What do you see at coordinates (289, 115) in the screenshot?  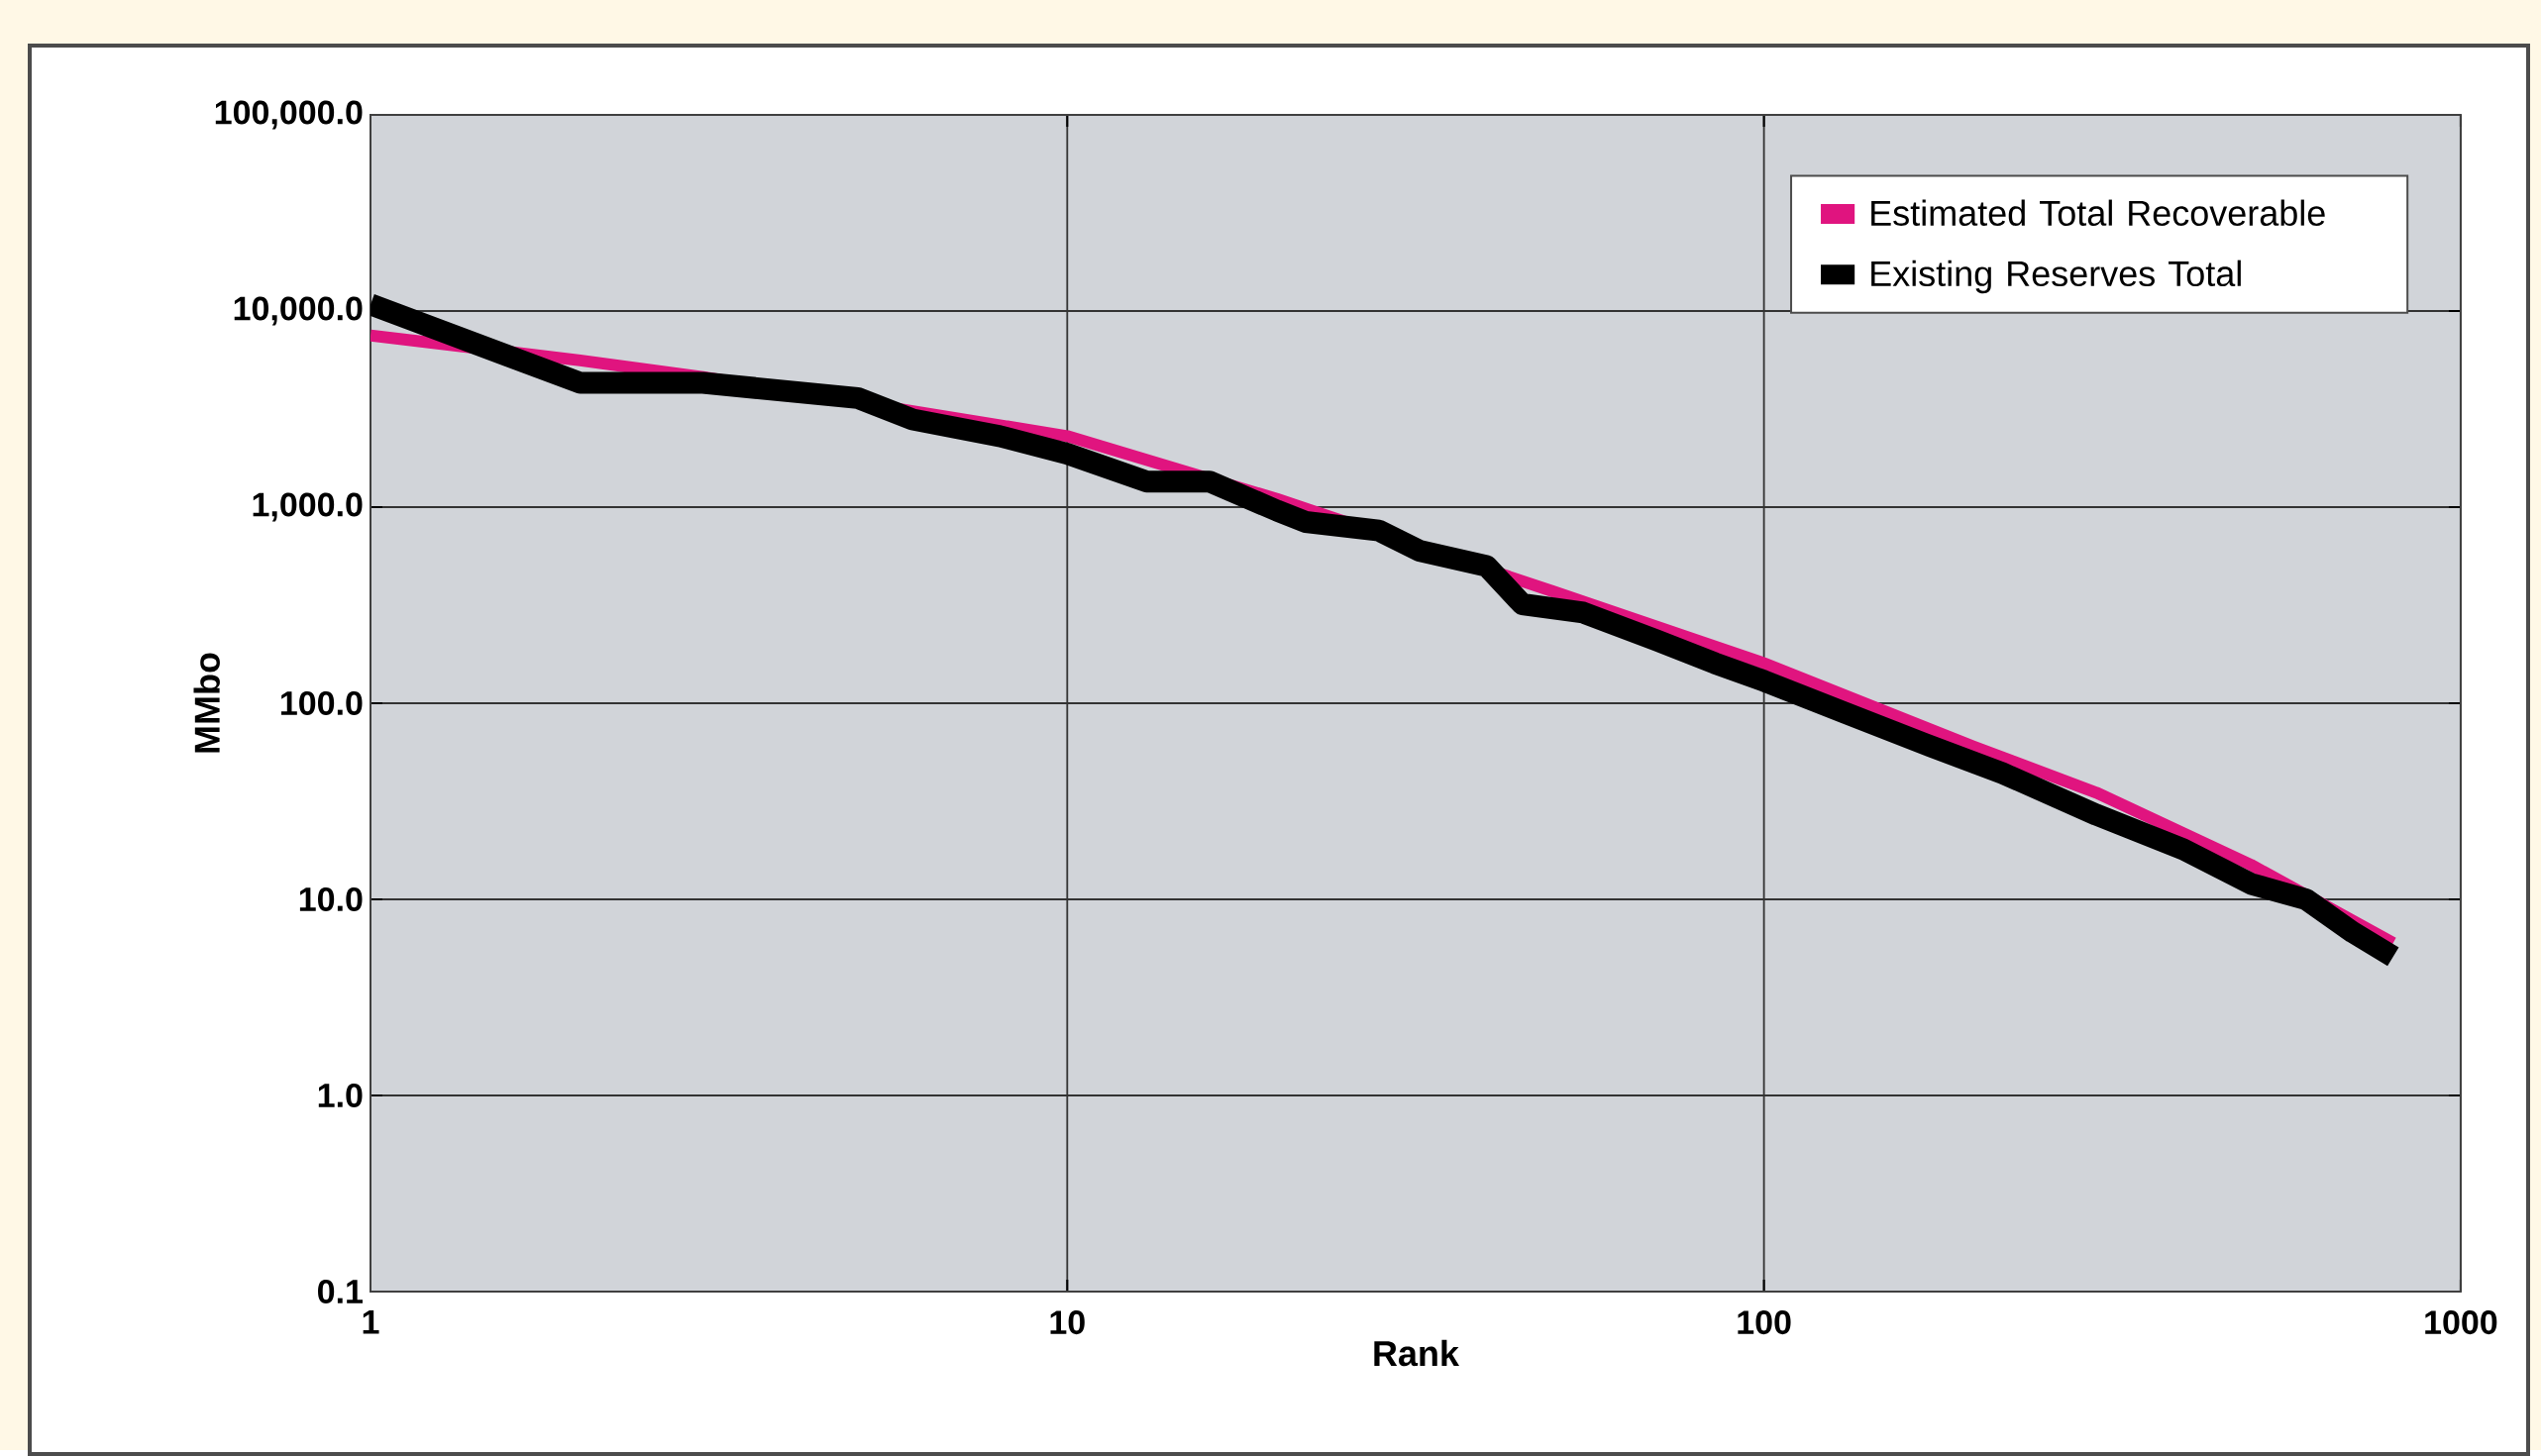 I see `y-tick-label: 100,000.0` at bounding box center [289, 115].